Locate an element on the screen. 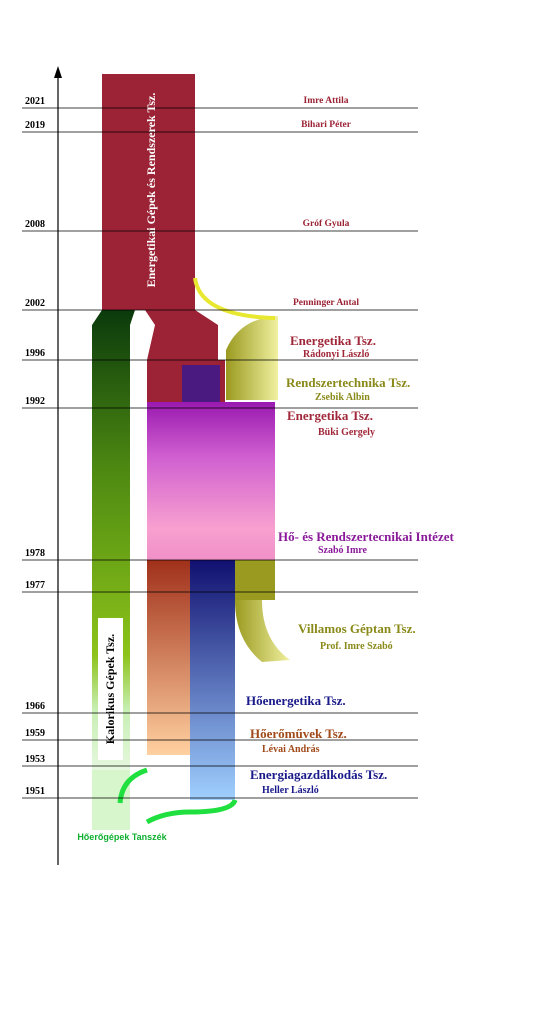  year: 1951 is located at coordinates (35, 791).